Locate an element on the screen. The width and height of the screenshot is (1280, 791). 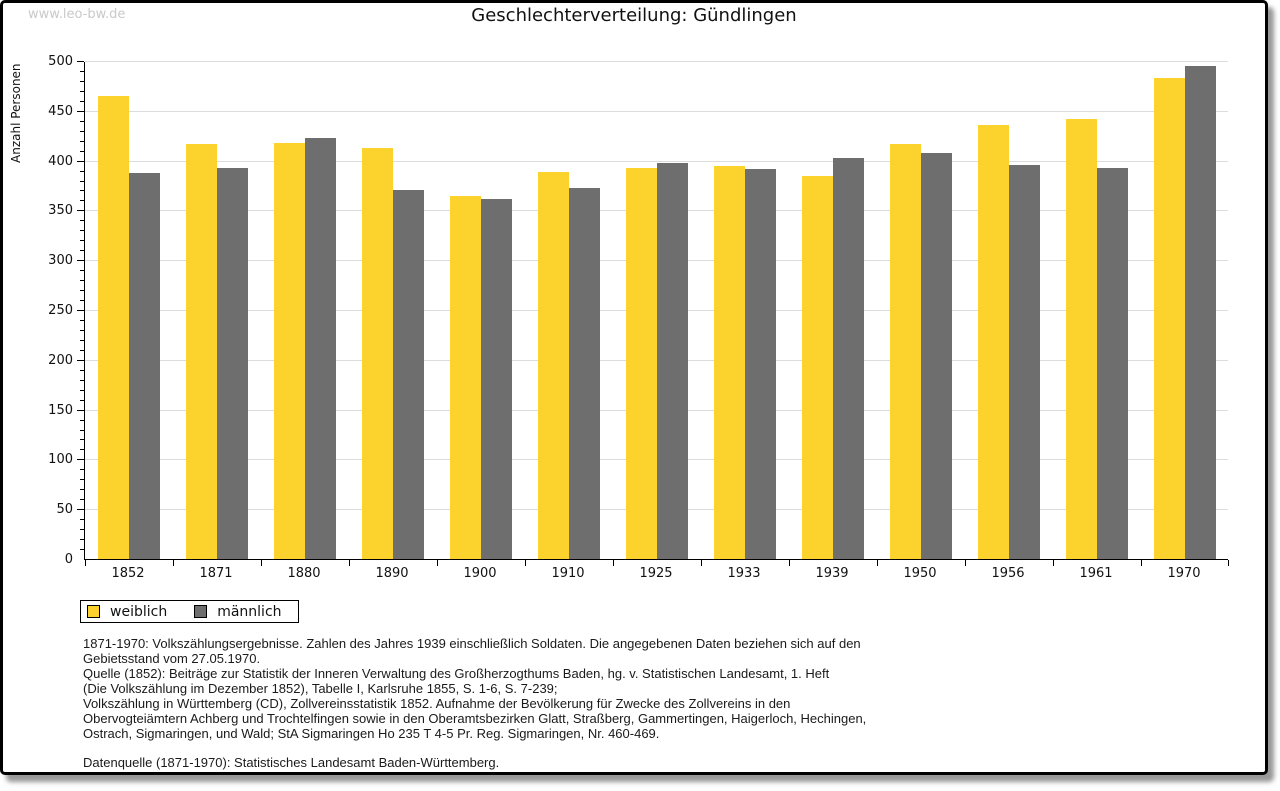
y-tick-label: 350 is located at coordinates (60, 211).